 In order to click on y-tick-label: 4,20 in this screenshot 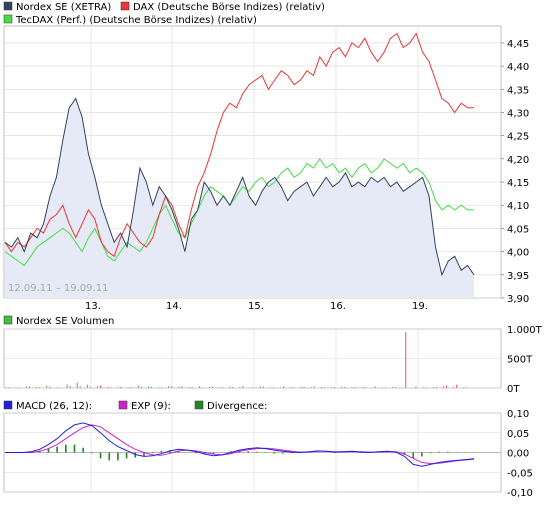, I will do `click(518, 160)`.